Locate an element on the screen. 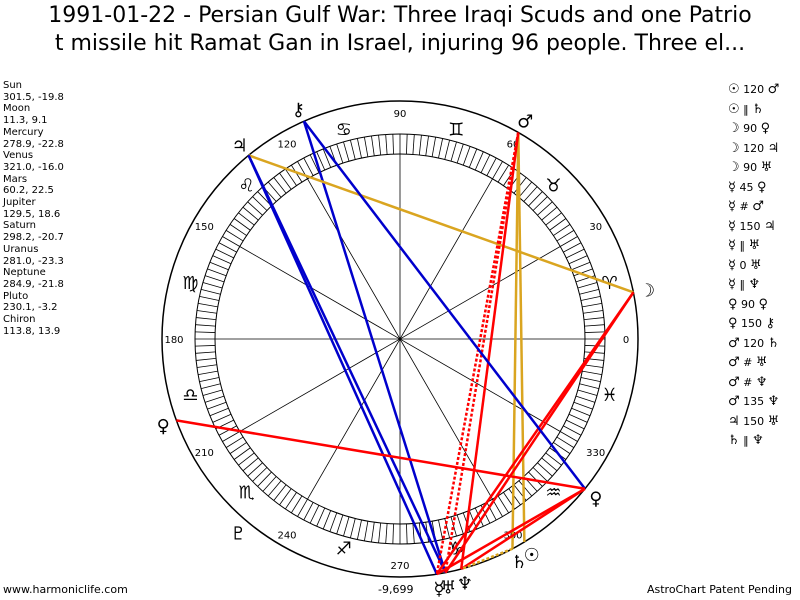 The image size is (800, 600). aspect-row: ☿ 45 ♀ is located at coordinates (753, 188).